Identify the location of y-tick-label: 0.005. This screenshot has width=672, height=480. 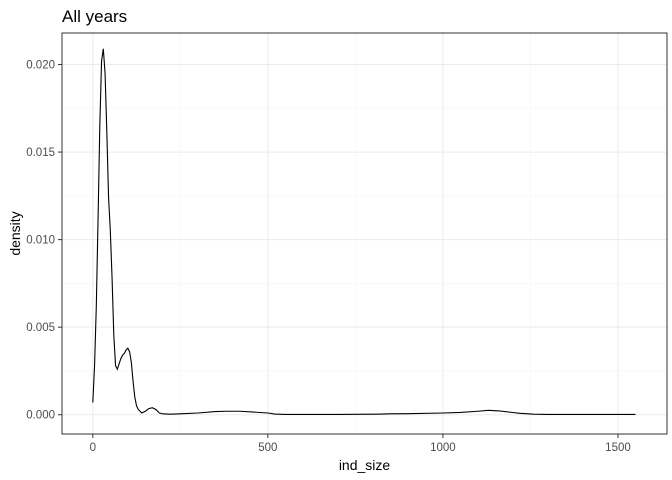
(40, 328).